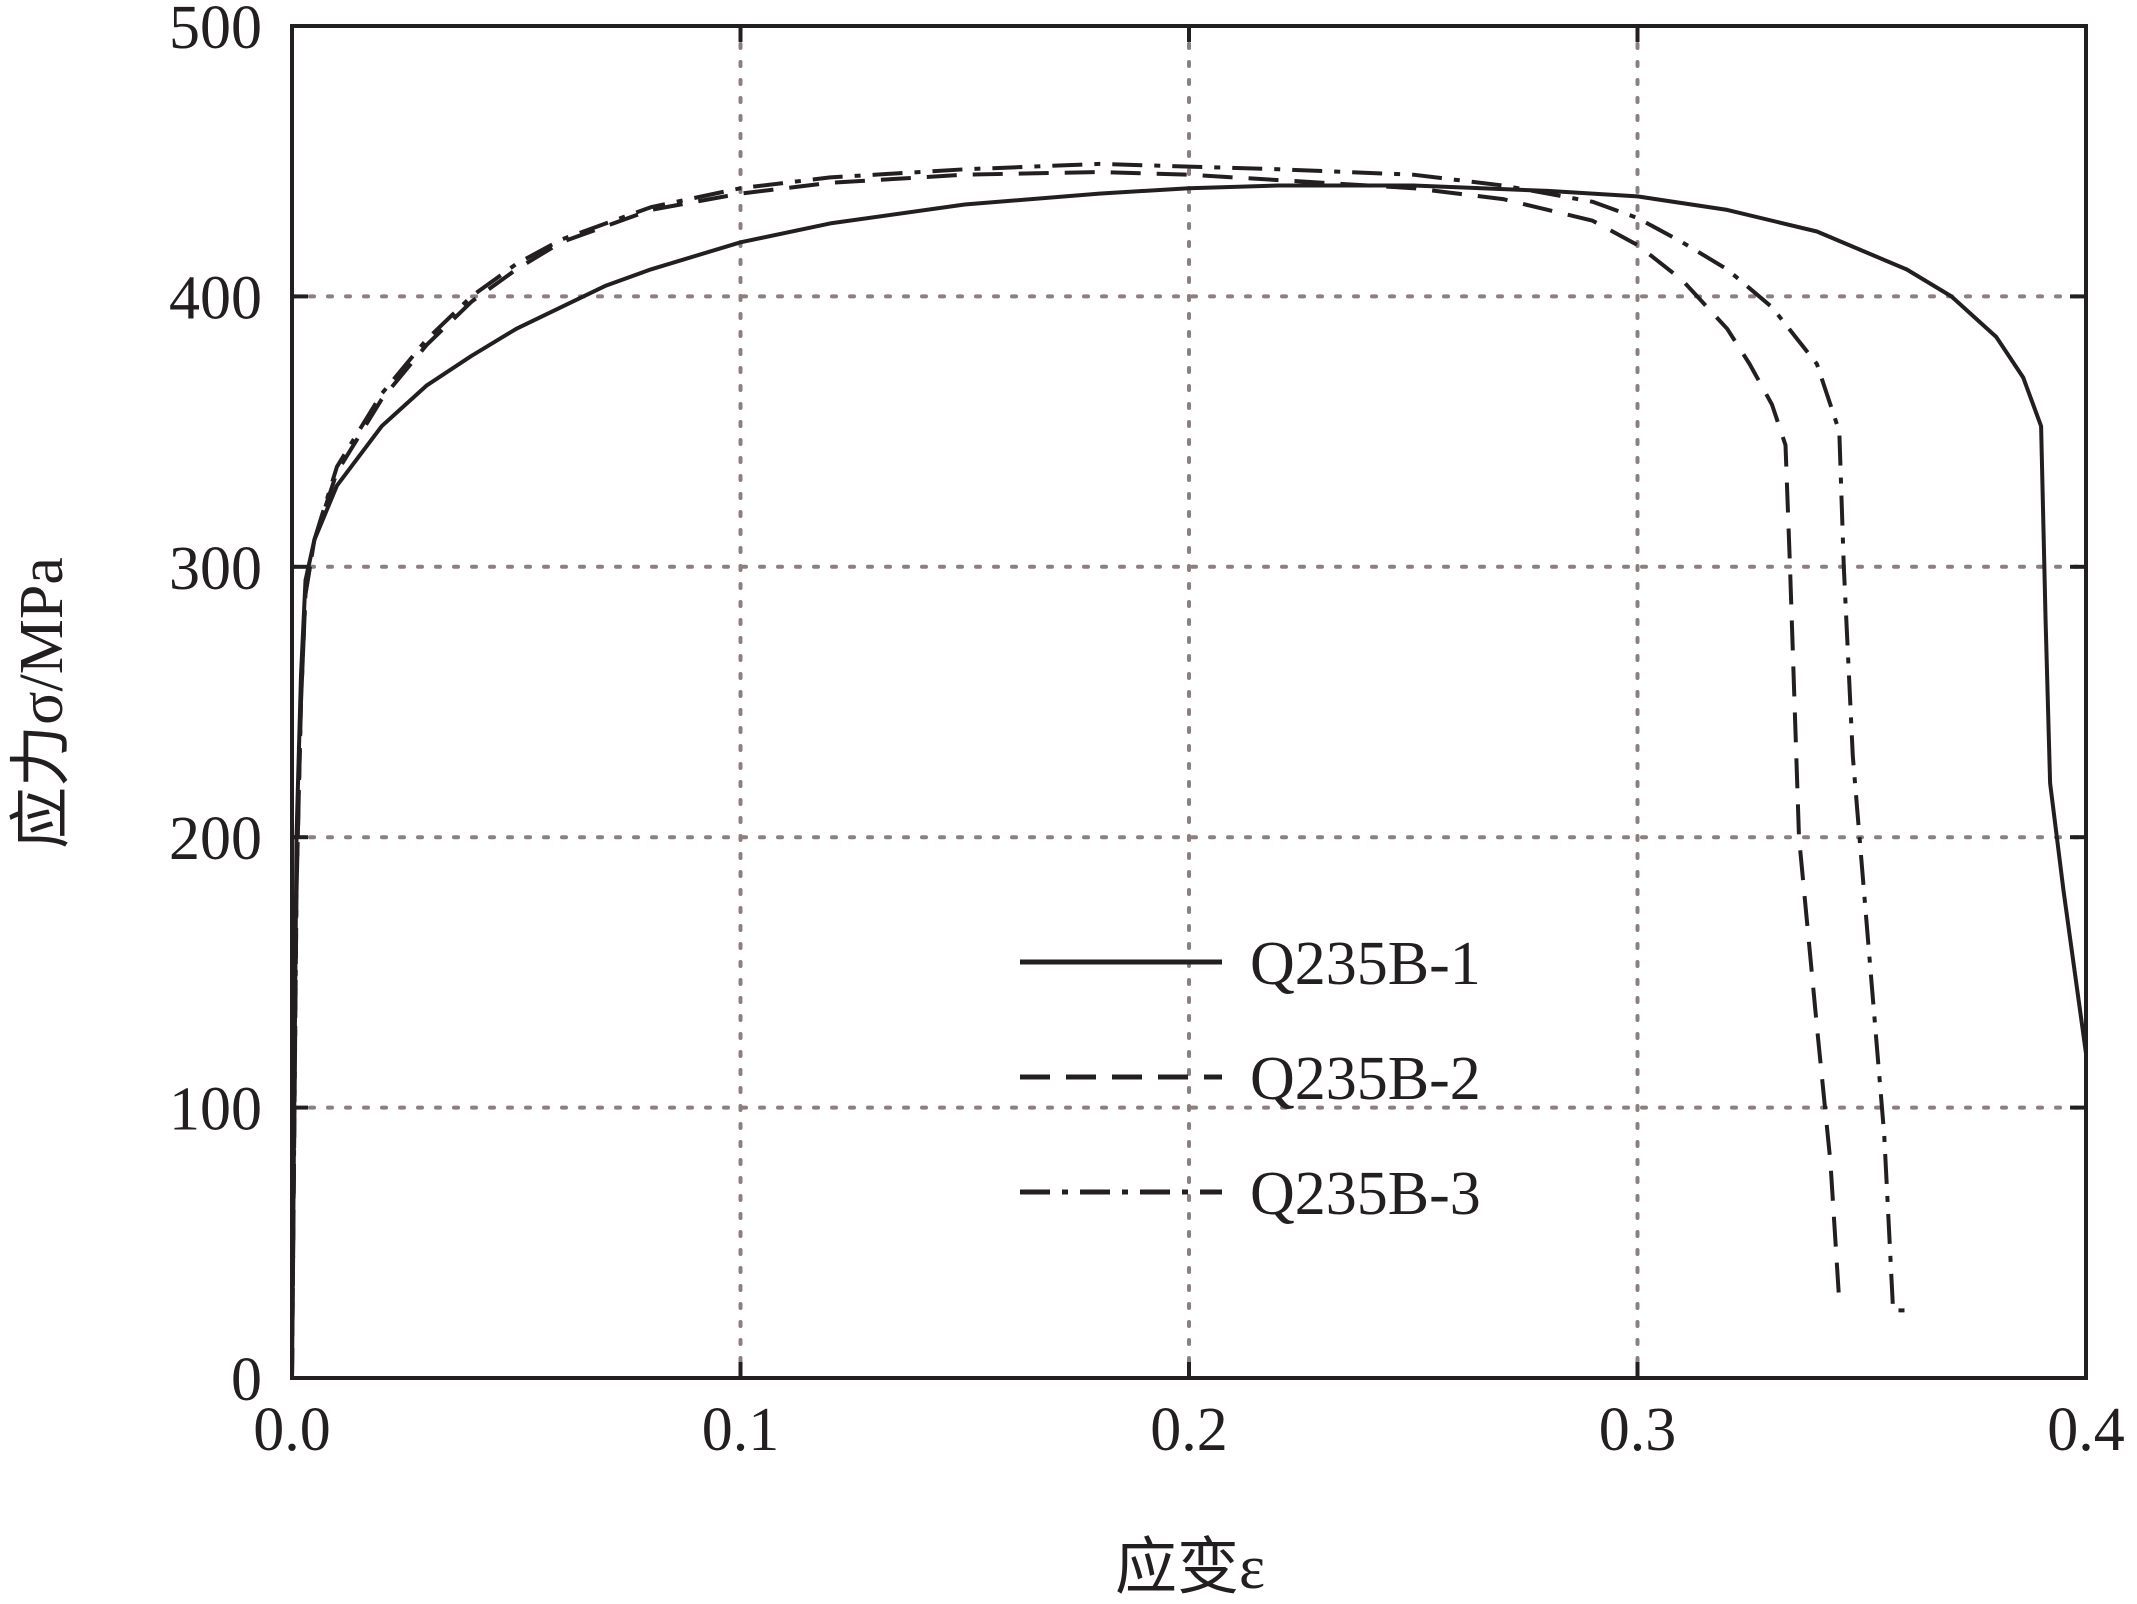 The image size is (2137, 1604). I want to click on y-tick-label: 300, so click(215, 569).